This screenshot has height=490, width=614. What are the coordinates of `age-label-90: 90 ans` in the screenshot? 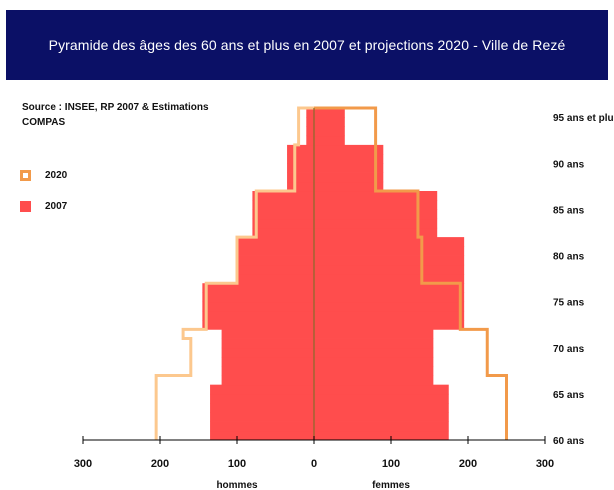 It's located at (569, 164).